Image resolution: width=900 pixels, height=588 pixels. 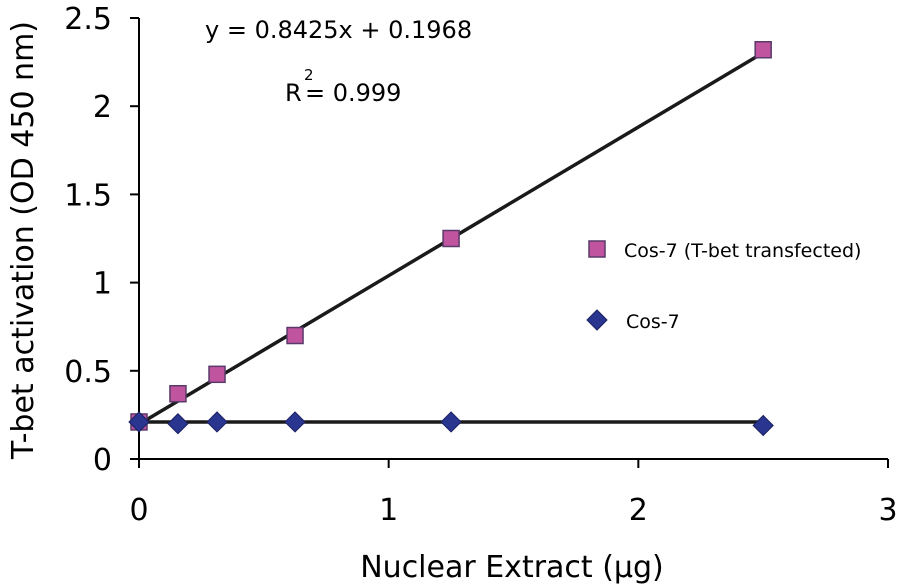 What do you see at coordinates (309, 75) in the screenshot?
I see `r-squared-superscript: 2` at bounding box center [309, 75].